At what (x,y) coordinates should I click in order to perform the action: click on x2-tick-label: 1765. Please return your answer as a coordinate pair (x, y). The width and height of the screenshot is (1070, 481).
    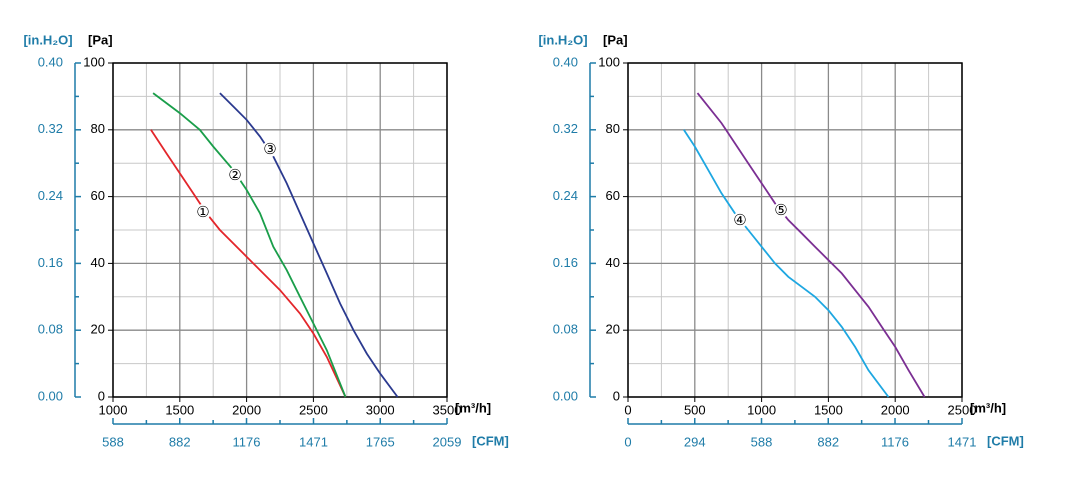
    Looking at the image, I should click on (380, 441).